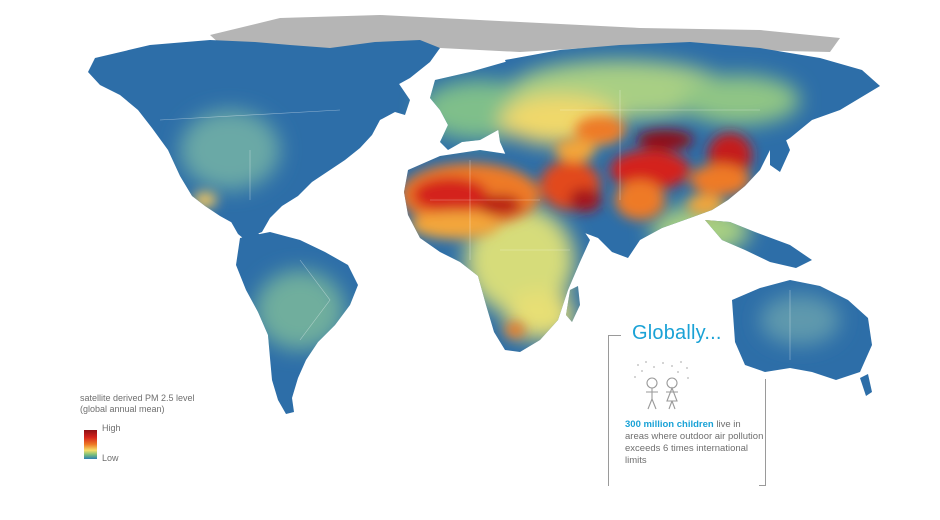  Describe the element at coordinates (762, 432) in the screenshot. I see `callout-bracket-right` at that location.